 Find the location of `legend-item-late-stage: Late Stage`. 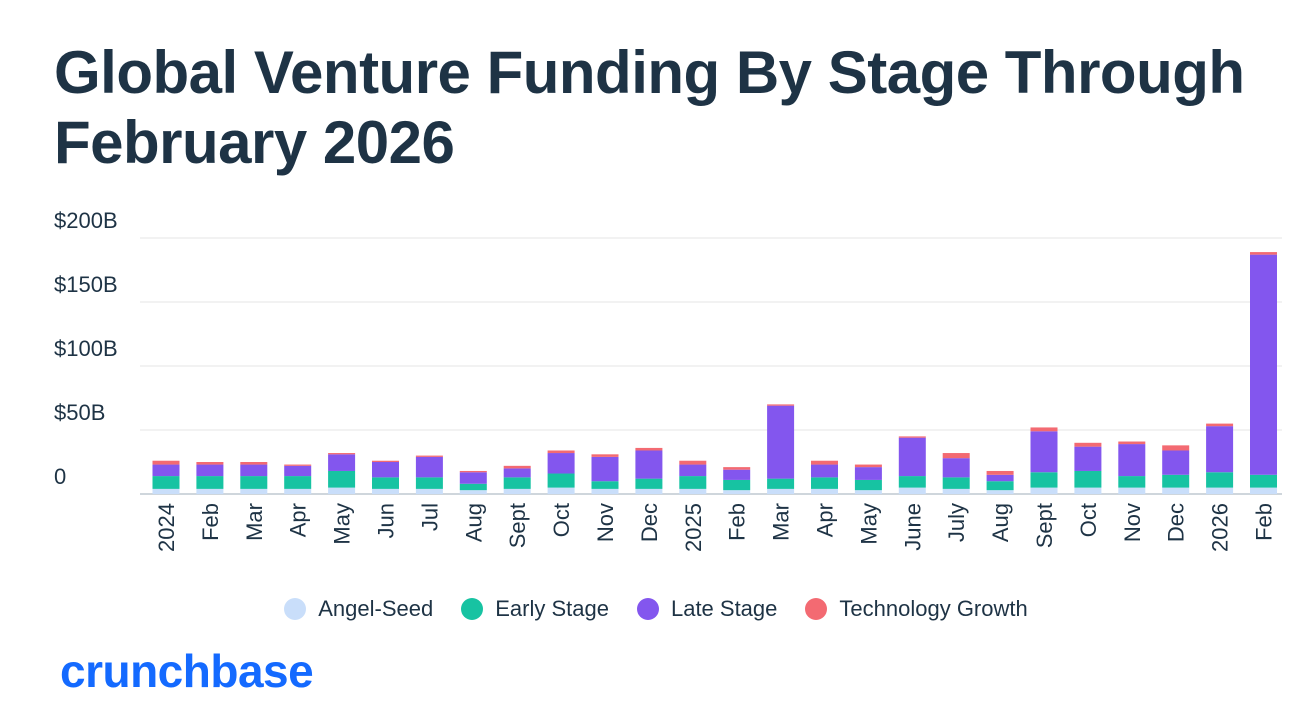

legend-item-late-stage: Late Stage is located at coordinates (706, 609).